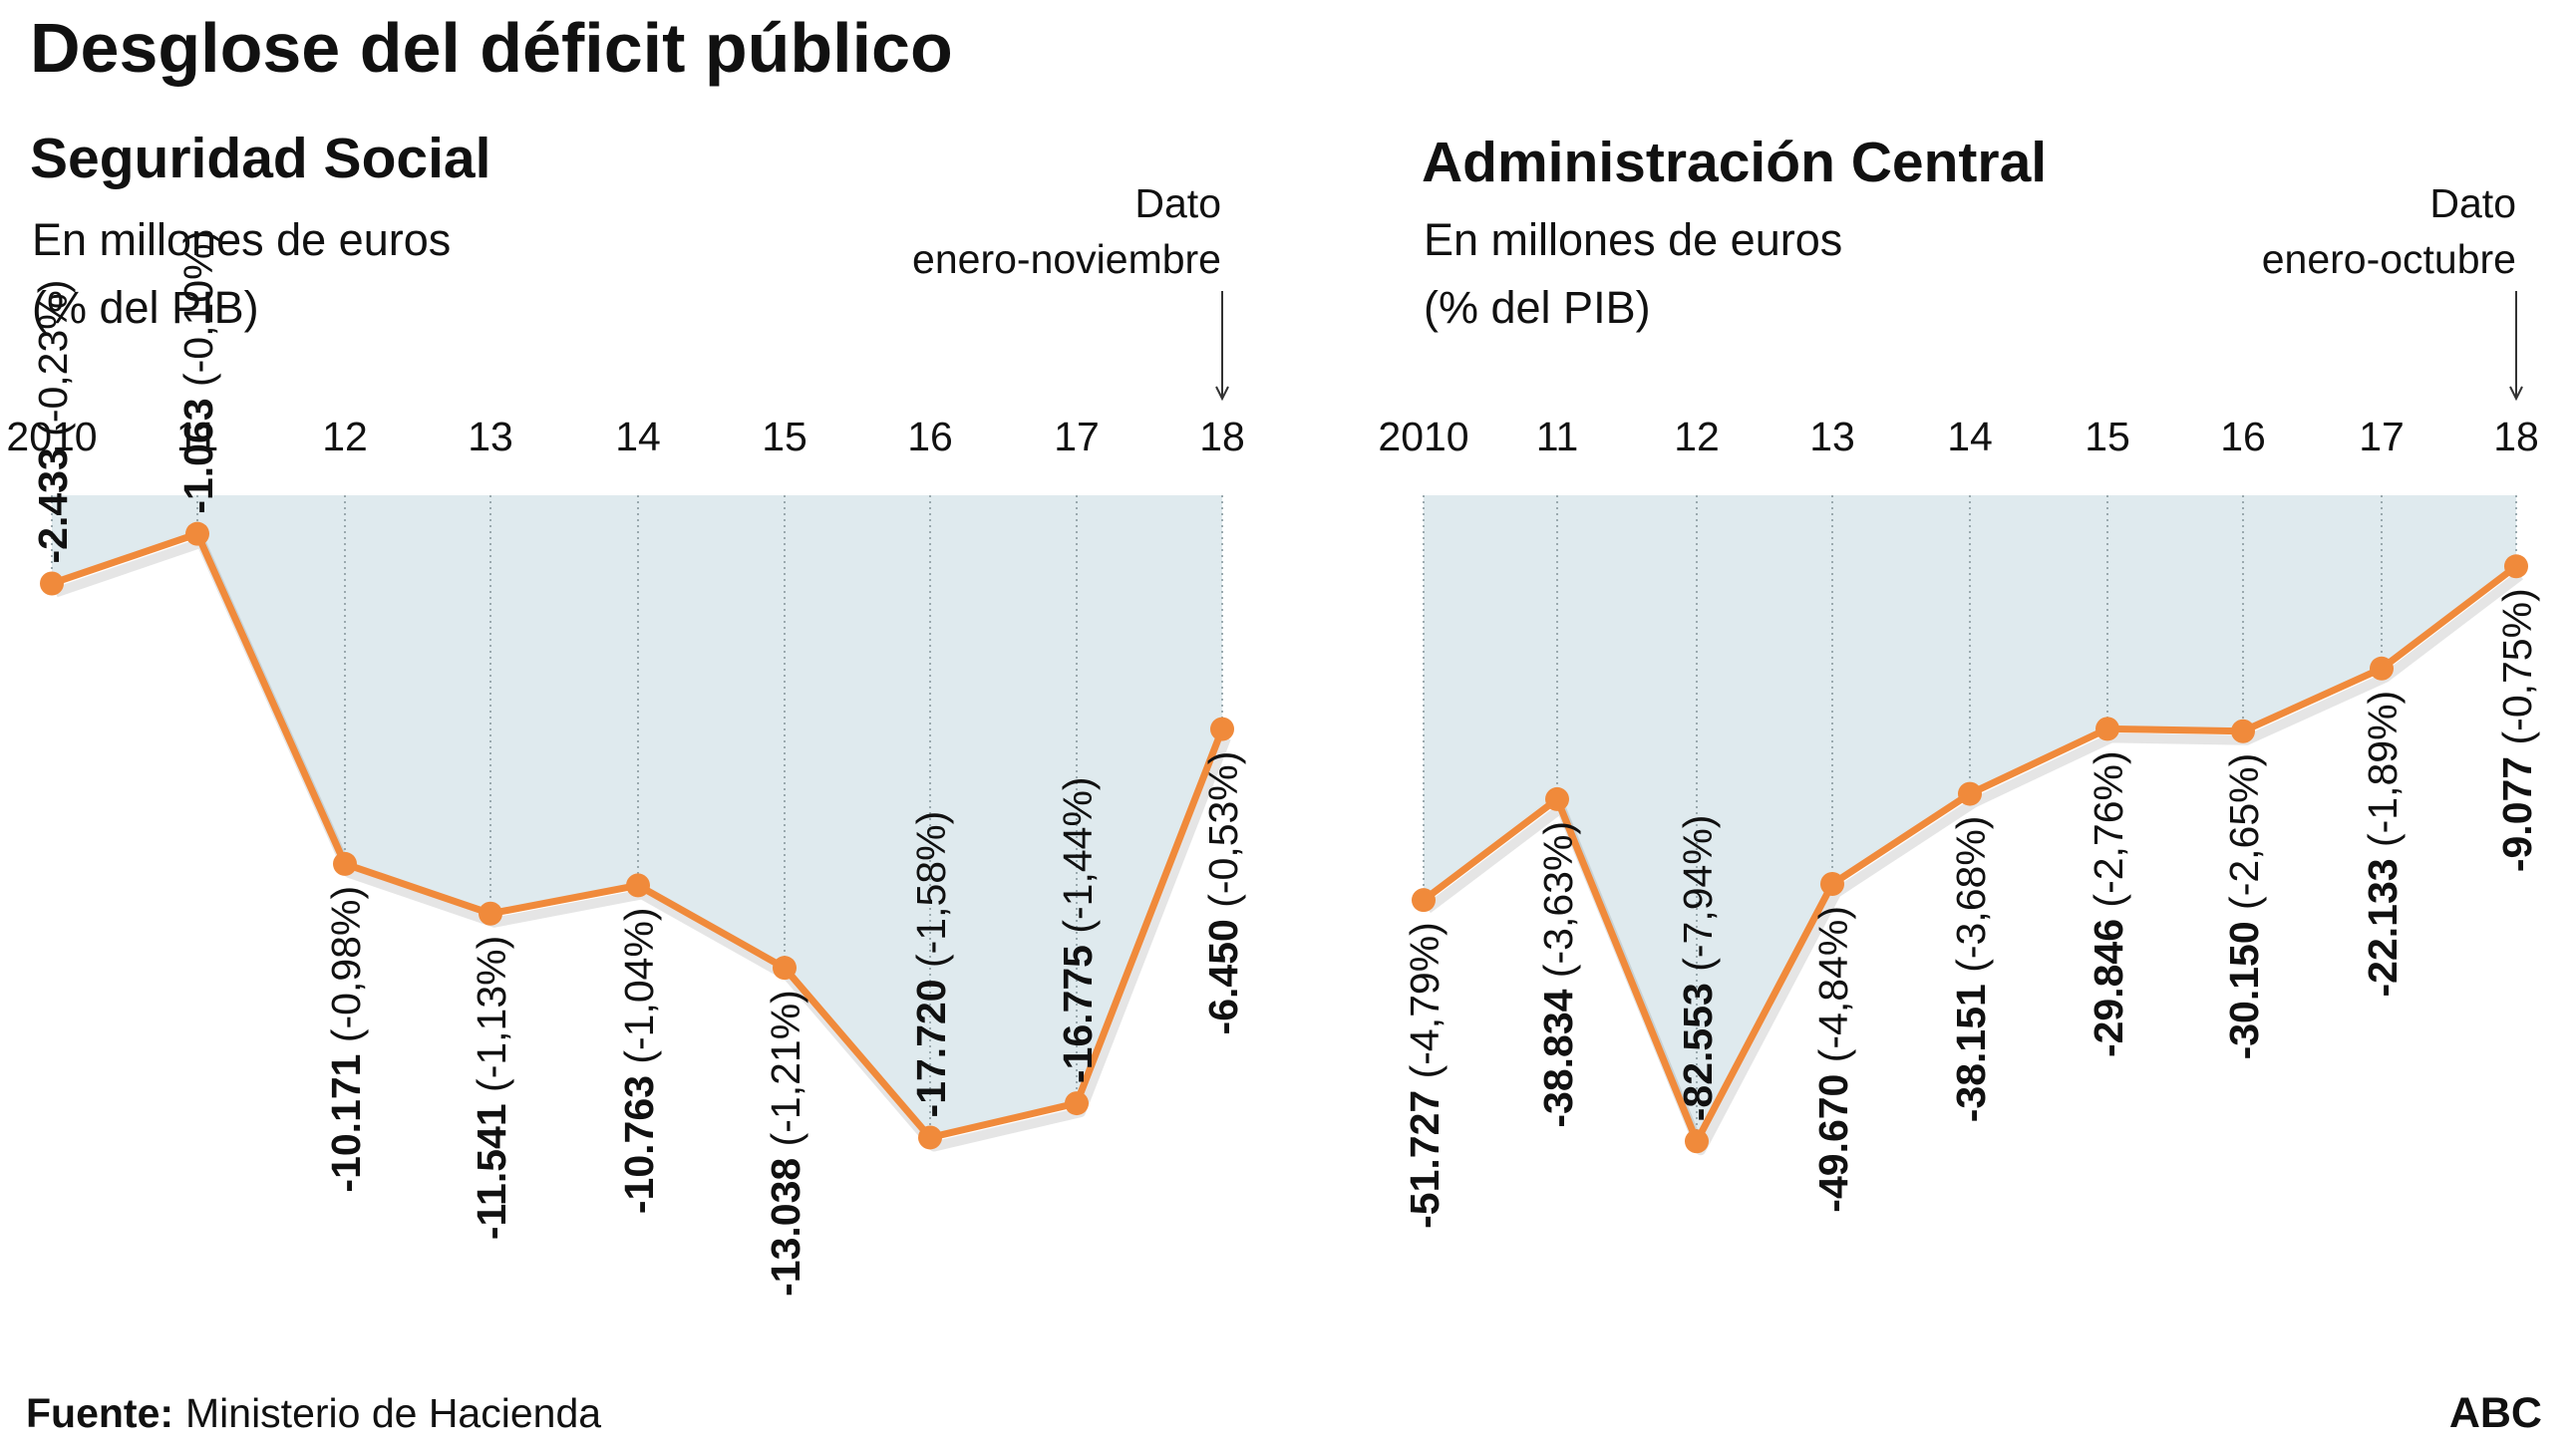  What do you see at coordinates (1971, 969) in the screenshot?
I see `data-label: -38.151 (-3,68%)` at bounding box center [1971, 969].